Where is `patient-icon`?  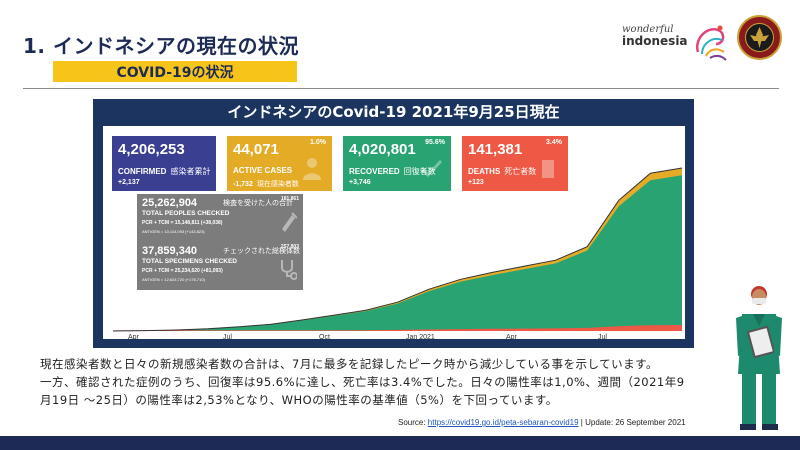
patient-icon is located at coordinates (312, 169).